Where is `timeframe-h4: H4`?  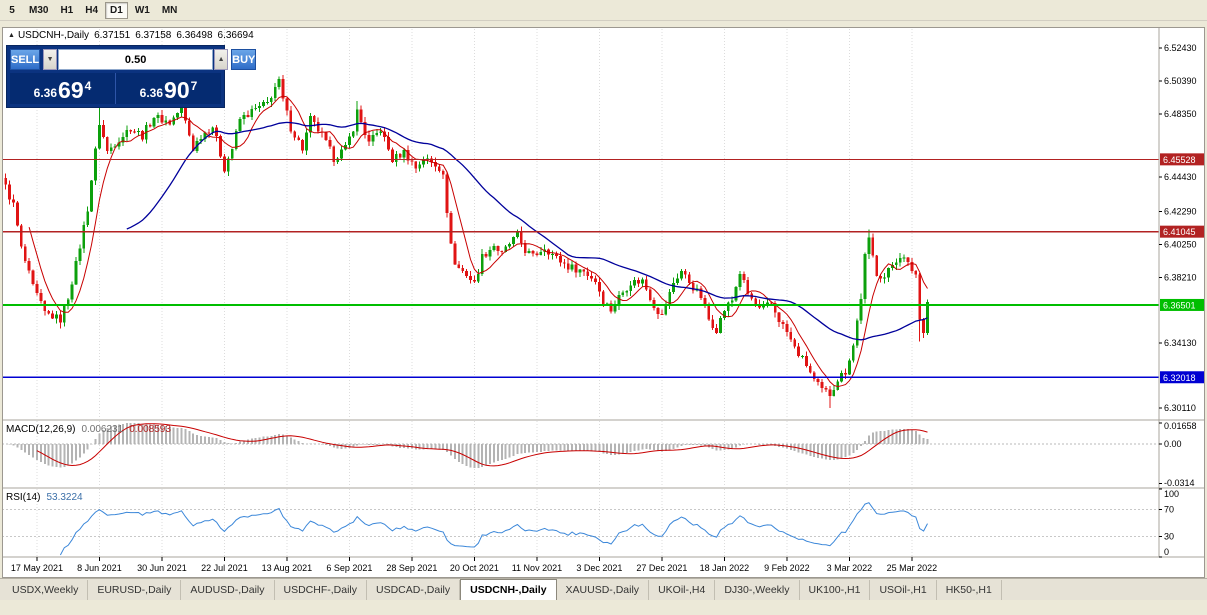 timeframe-h4: H4 is located at coordinates (91, 10).